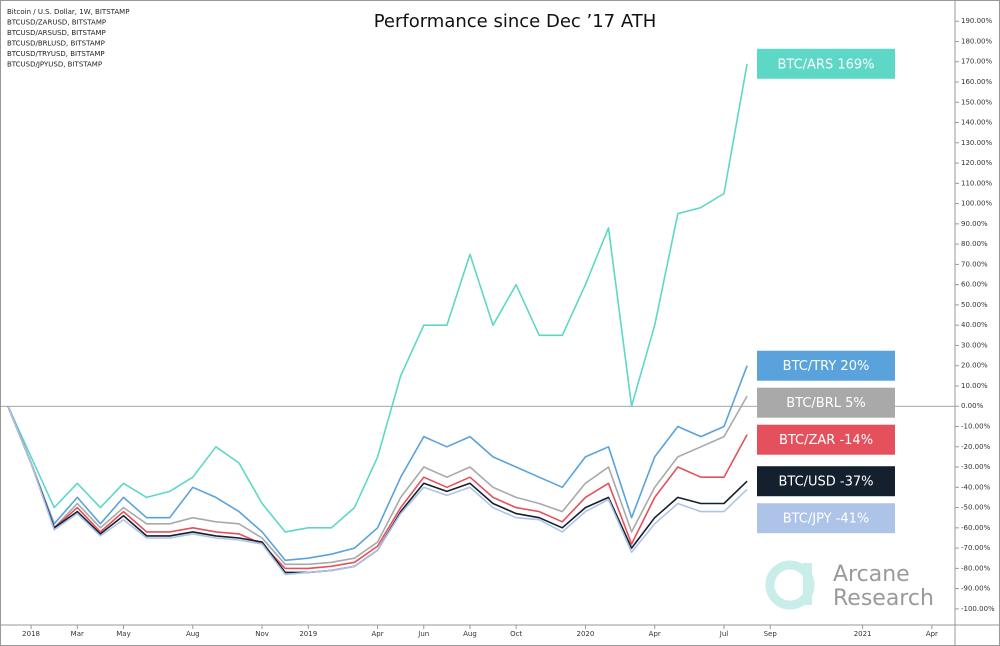 The width and height of the screenshot is (1000, 646). I want to click on y-tick-label: -60.00%, so click(976, 528).